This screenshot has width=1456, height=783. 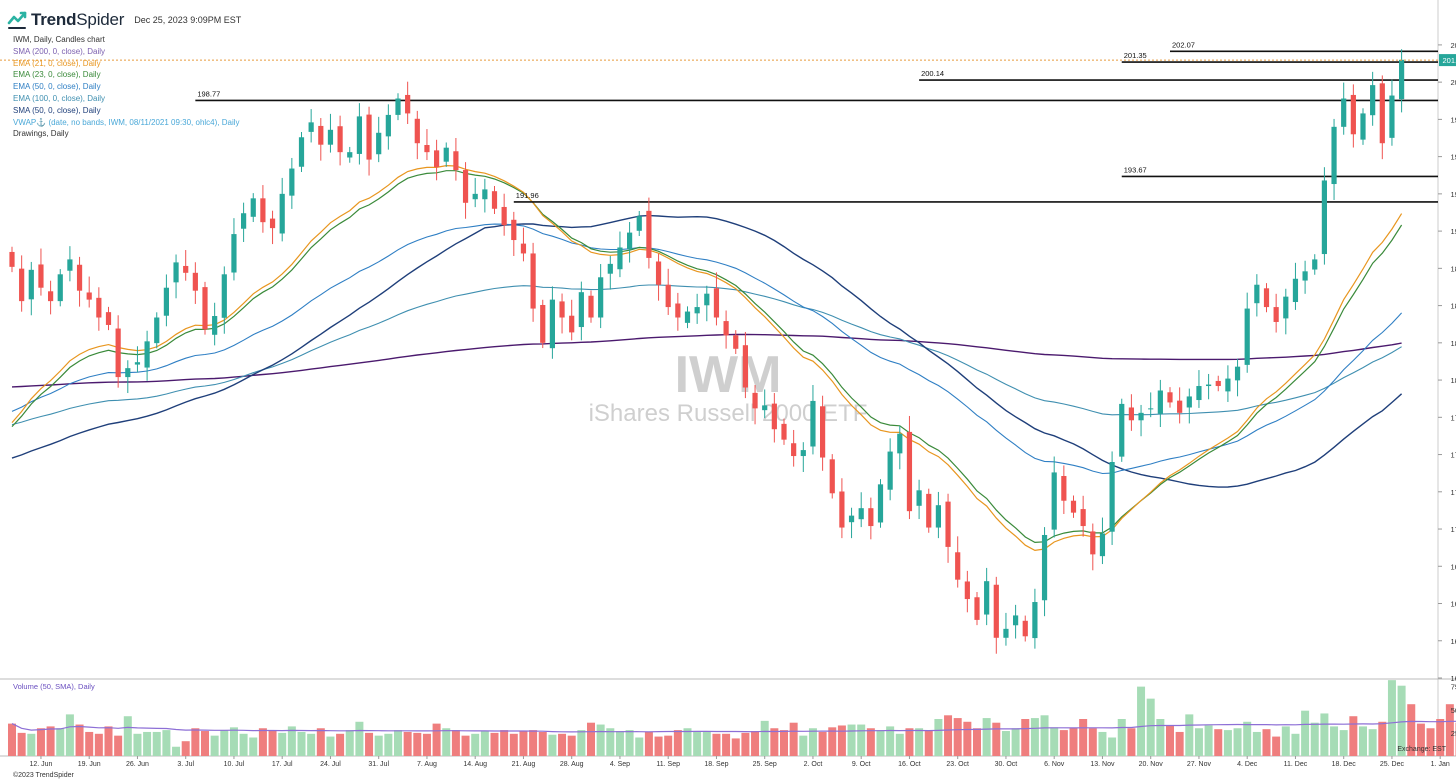 I want to click on study-label: EMA (21, 0, close), Daily, so click(x=57, y=63).